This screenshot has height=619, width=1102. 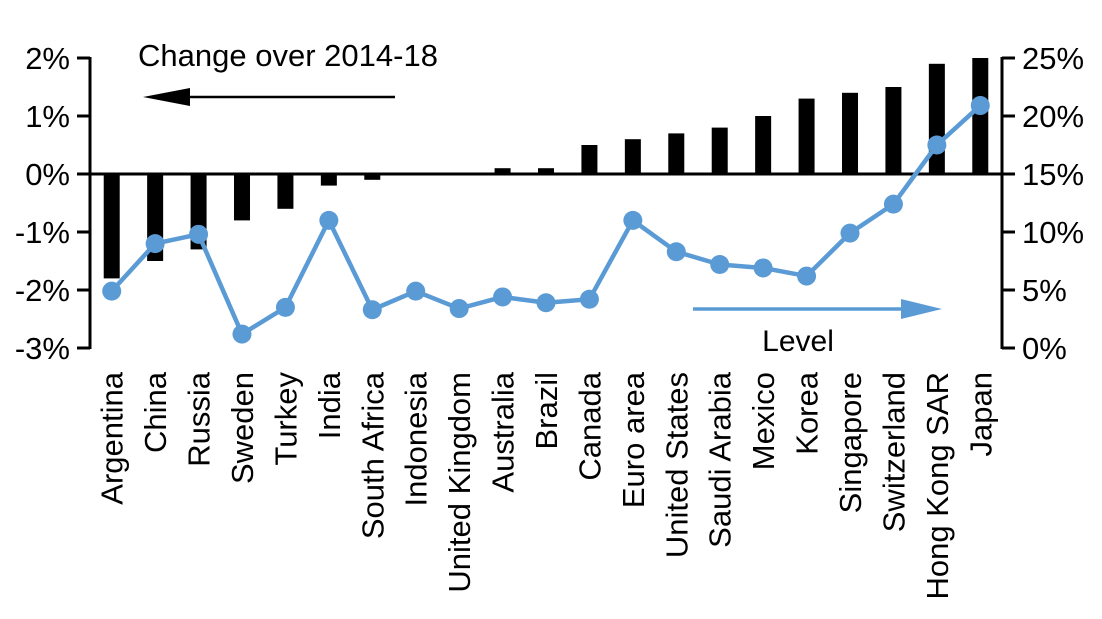 I want to click on category-label: Euro area, so click(x=633, y=439).